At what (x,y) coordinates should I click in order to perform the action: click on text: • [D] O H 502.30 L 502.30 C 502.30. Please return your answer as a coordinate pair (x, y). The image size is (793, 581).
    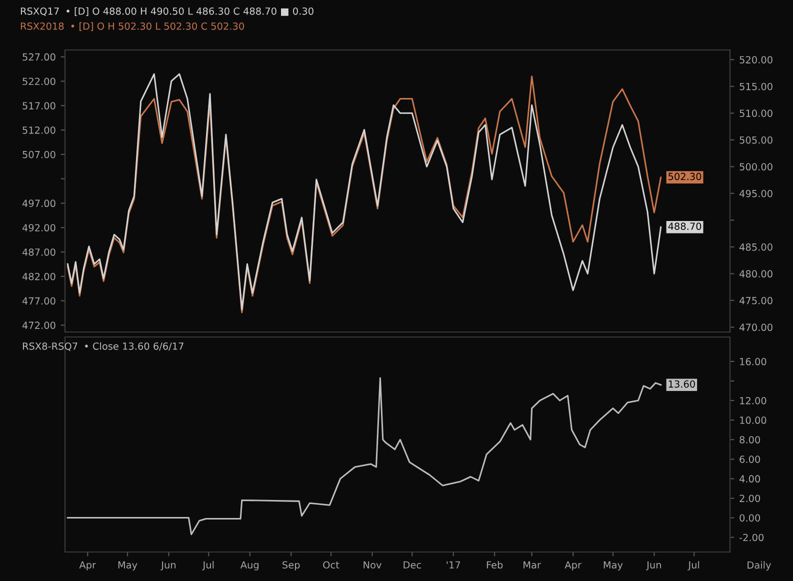
    Looking at the image, I should click on (157, 26).